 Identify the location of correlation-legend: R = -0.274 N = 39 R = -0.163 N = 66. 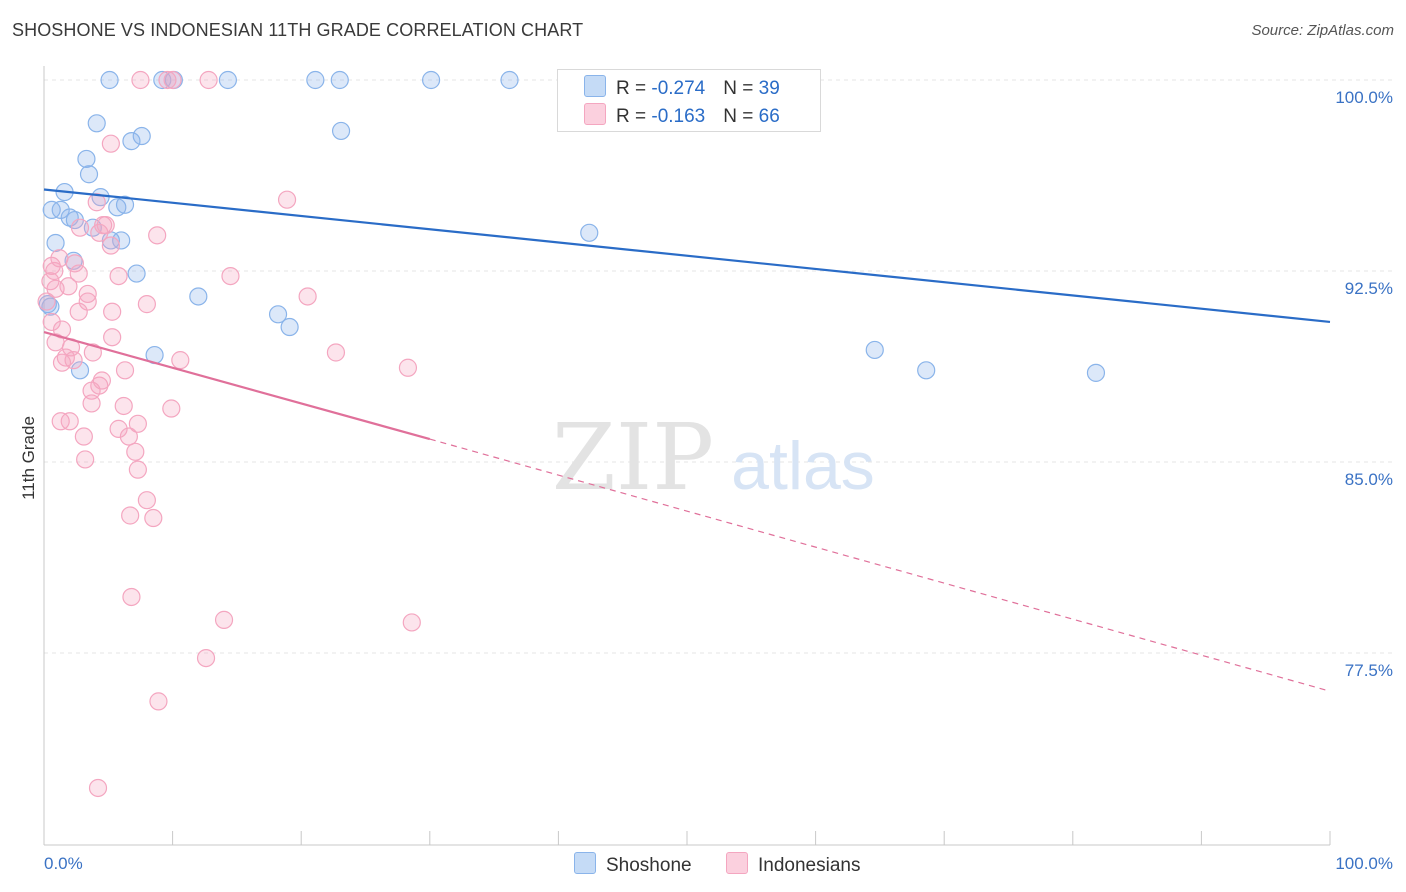
(689, 100).